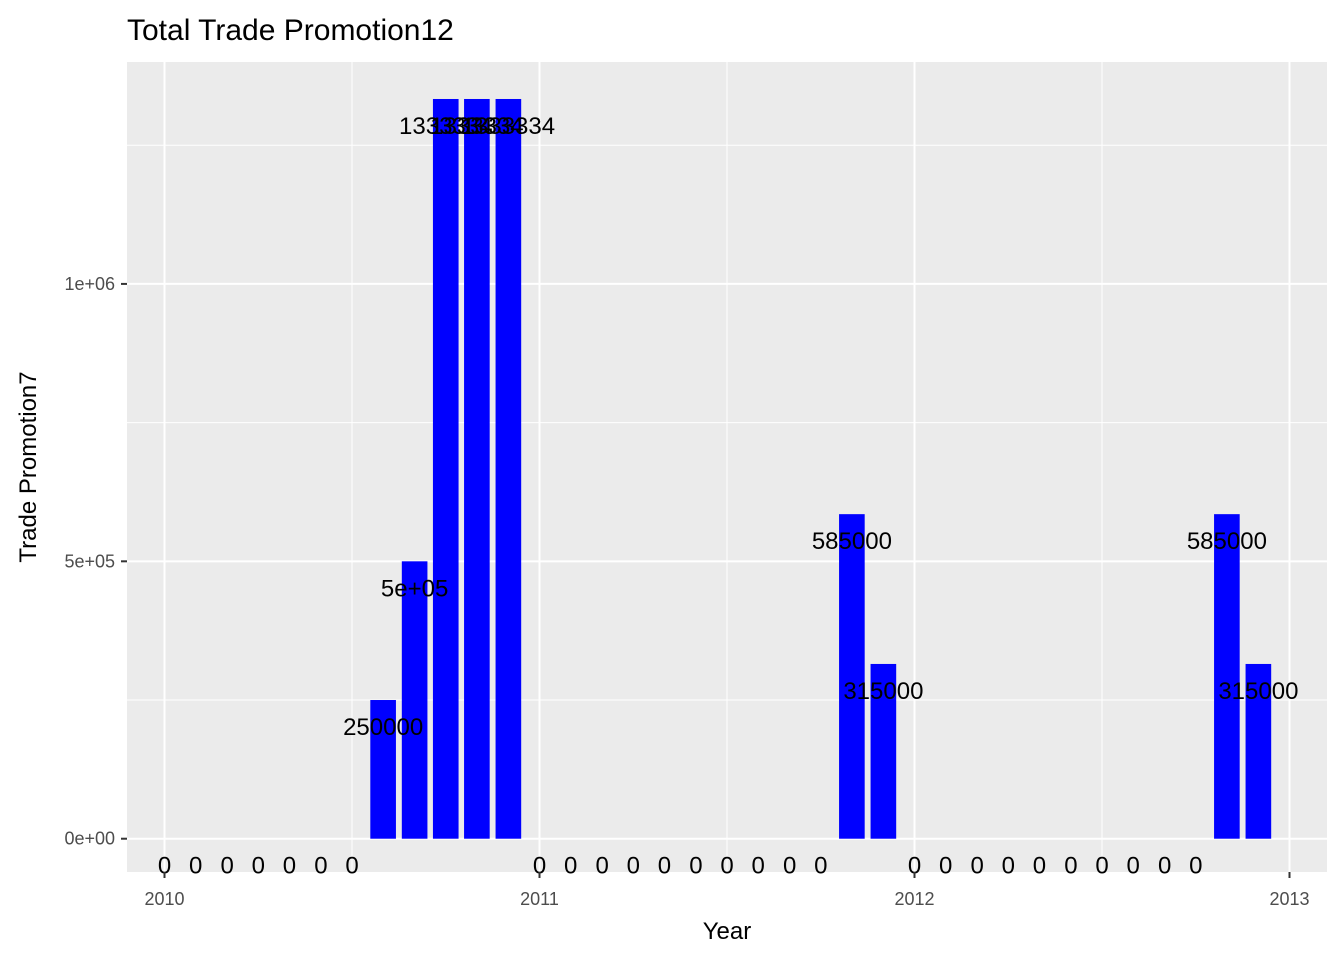  What do you see at coordinates (727, 931) in the screenshot?
I see `x-axis-title: Year` at bounding box center [727, 931].